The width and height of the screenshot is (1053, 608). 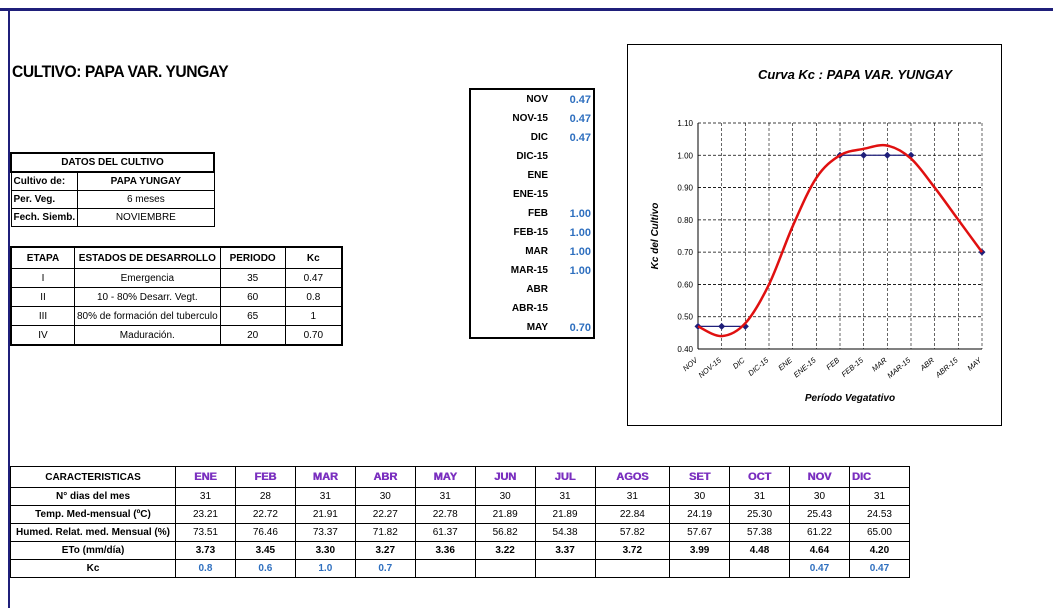 What do you see at coordinates (685, 349) in the screenshot?
I see `chart-y-tick-label: 0.40` at bounding box center [685, 349].